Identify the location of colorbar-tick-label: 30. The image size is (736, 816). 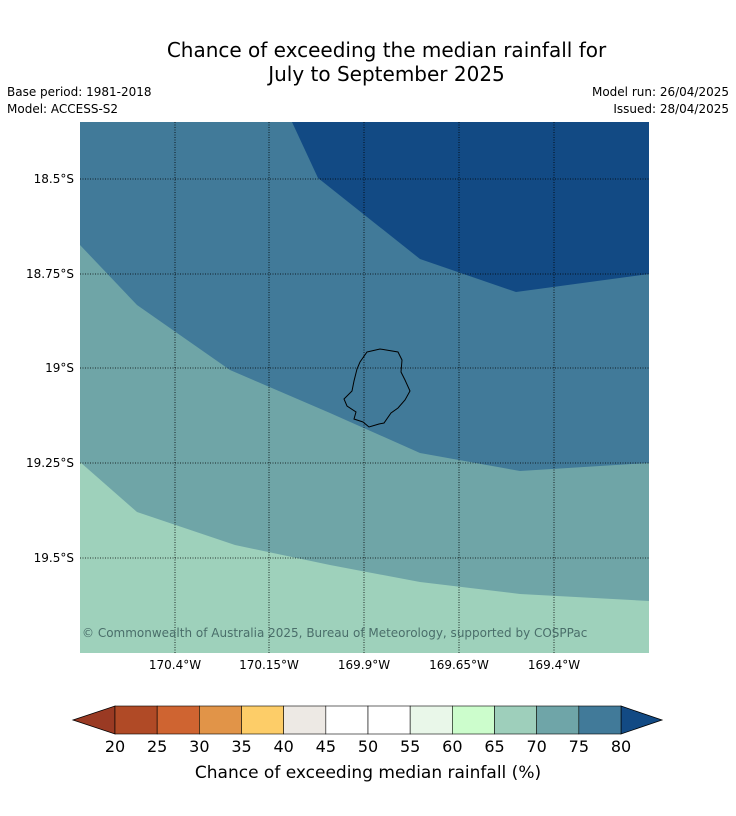
(199, 746).